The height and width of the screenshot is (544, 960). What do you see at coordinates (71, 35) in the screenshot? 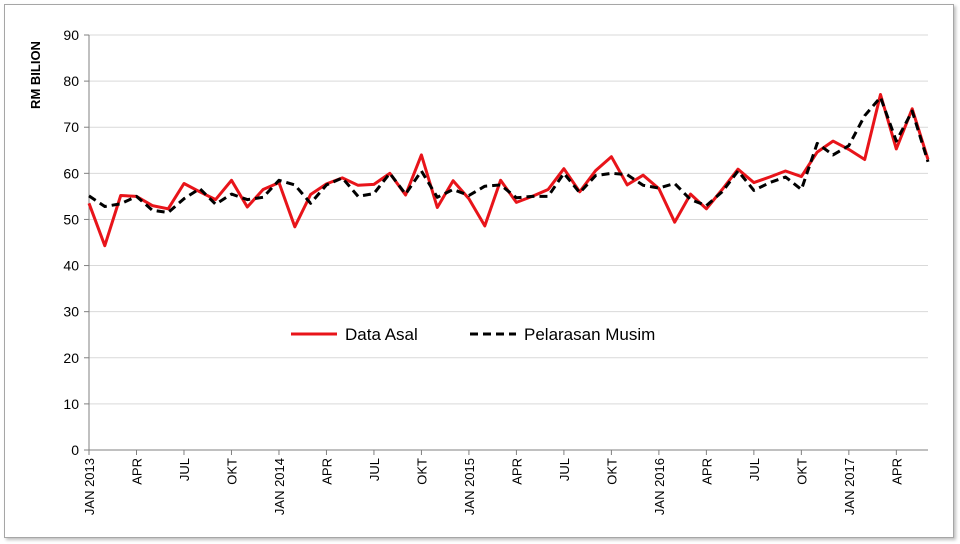
I see `y-tick-label: 90` at bounding box center [71, 35].